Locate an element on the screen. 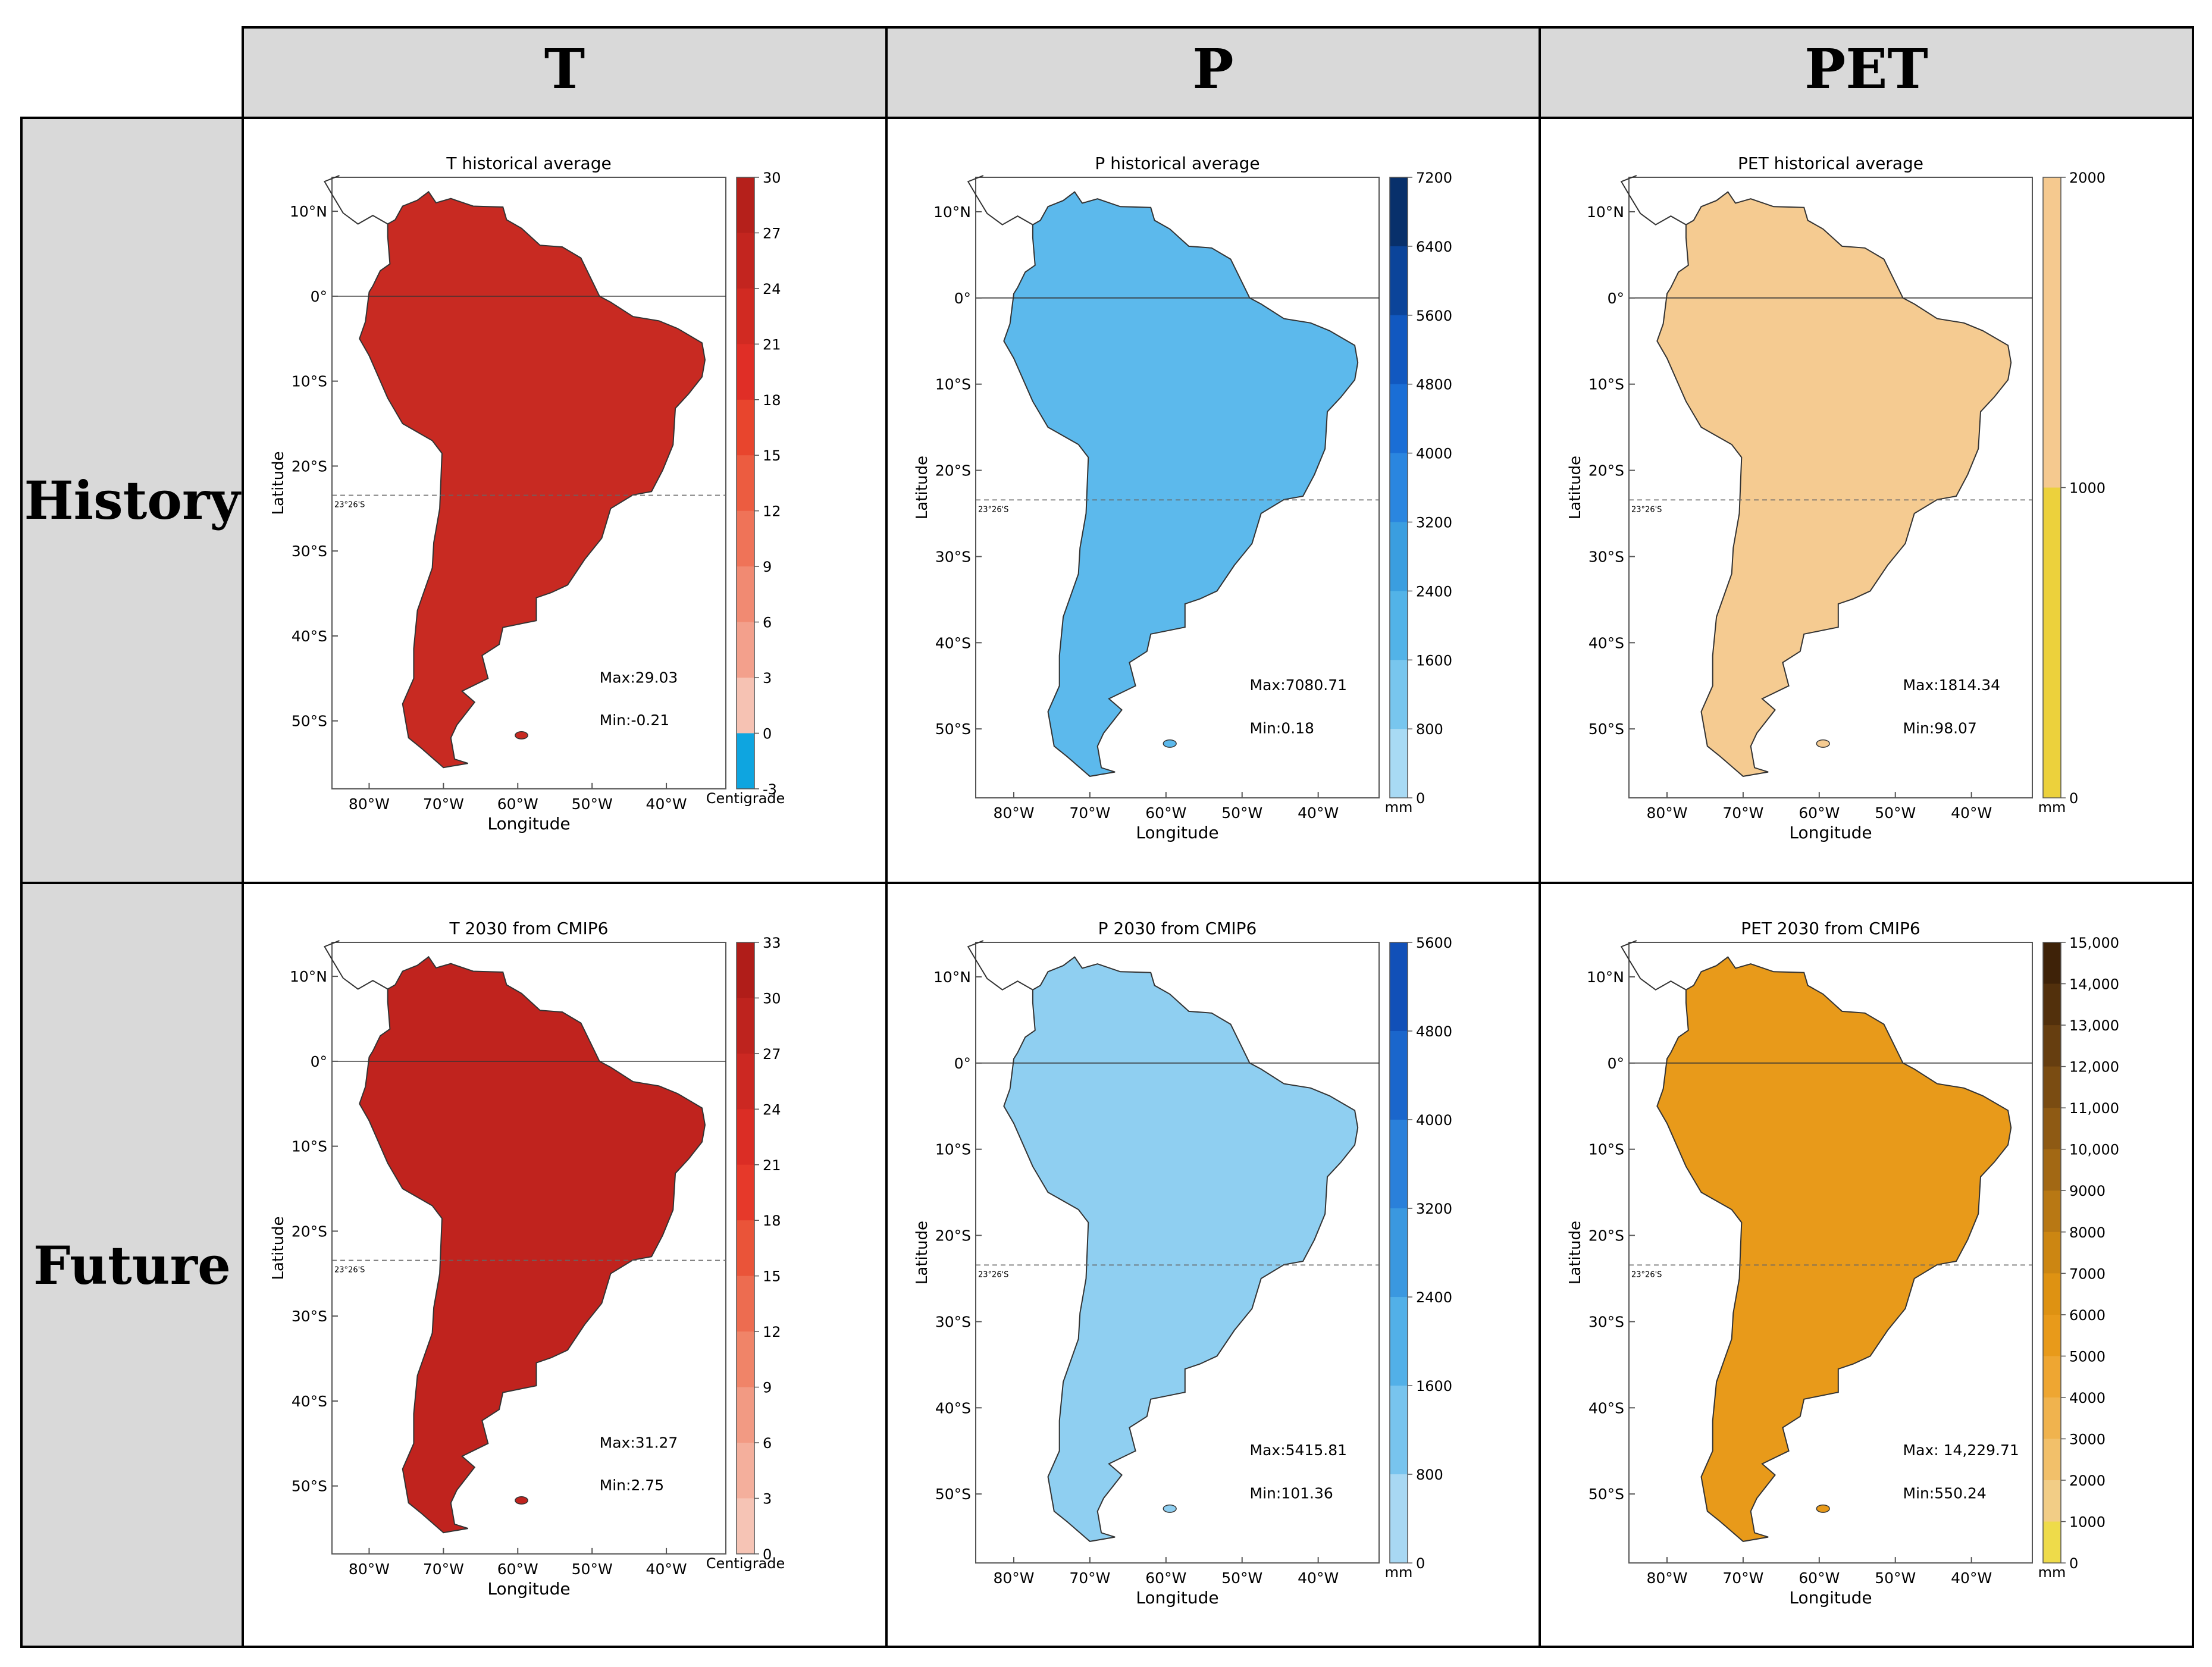  panel-title: PET 2030 from CMIP6 is located at coordinates (1830, 928).